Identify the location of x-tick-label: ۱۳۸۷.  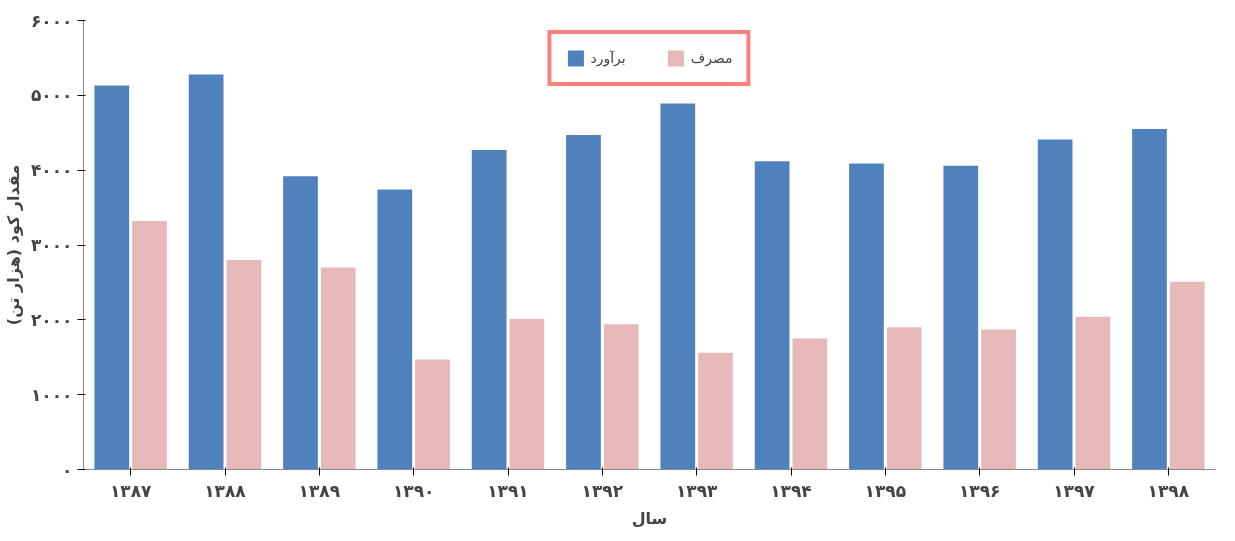
(131, 490).